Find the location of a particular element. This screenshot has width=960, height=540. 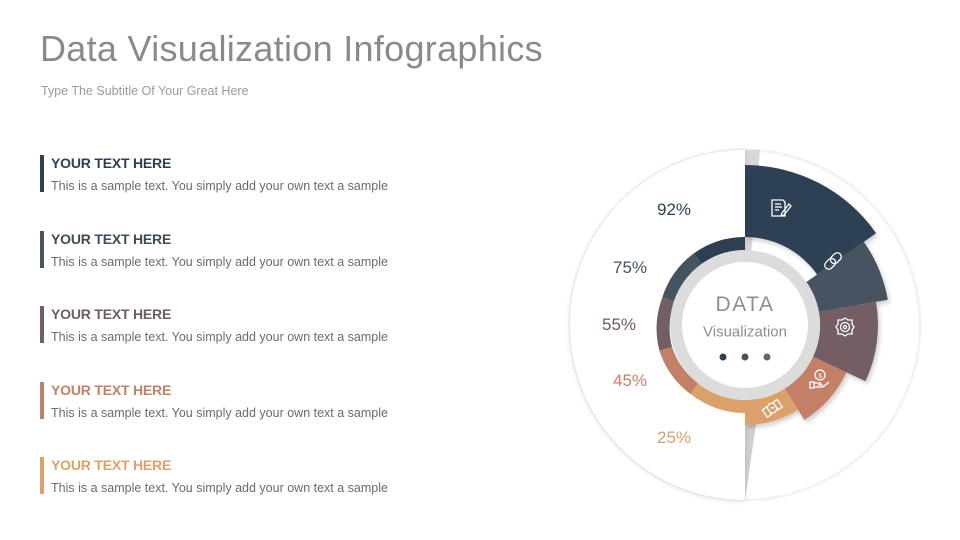

money-hand-icon is located at coordinates (819, 379).